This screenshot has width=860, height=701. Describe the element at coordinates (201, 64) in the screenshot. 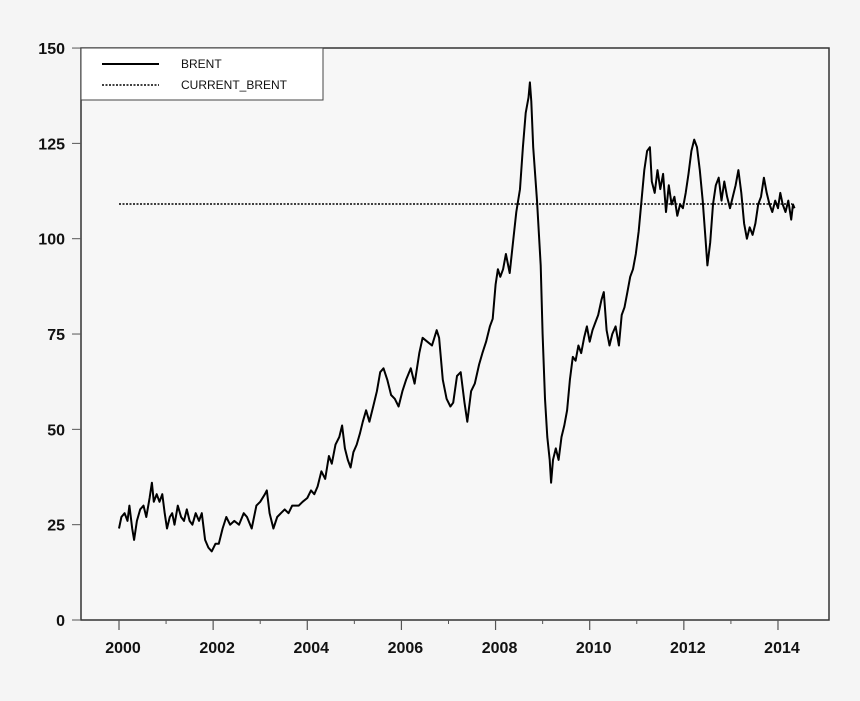

I see `legend-label-brent: BRENT` at that location.